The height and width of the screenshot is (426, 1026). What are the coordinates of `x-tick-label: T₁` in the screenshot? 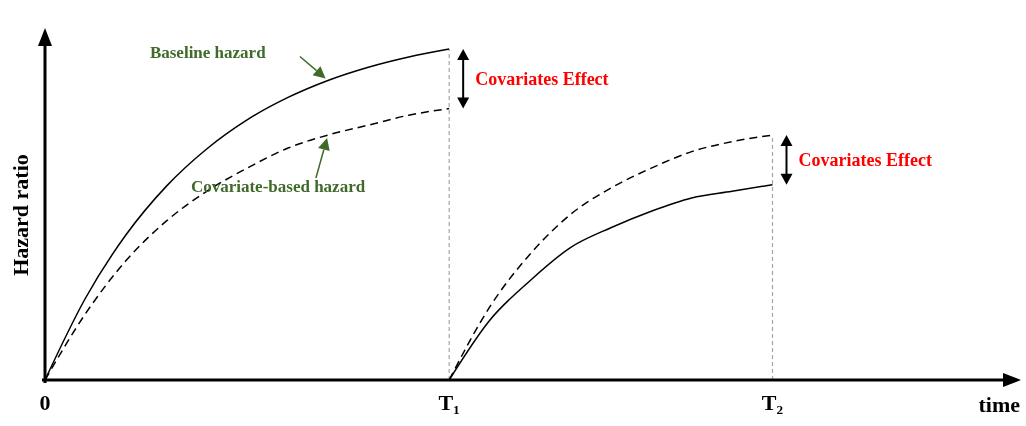 It's located at (449, 402).